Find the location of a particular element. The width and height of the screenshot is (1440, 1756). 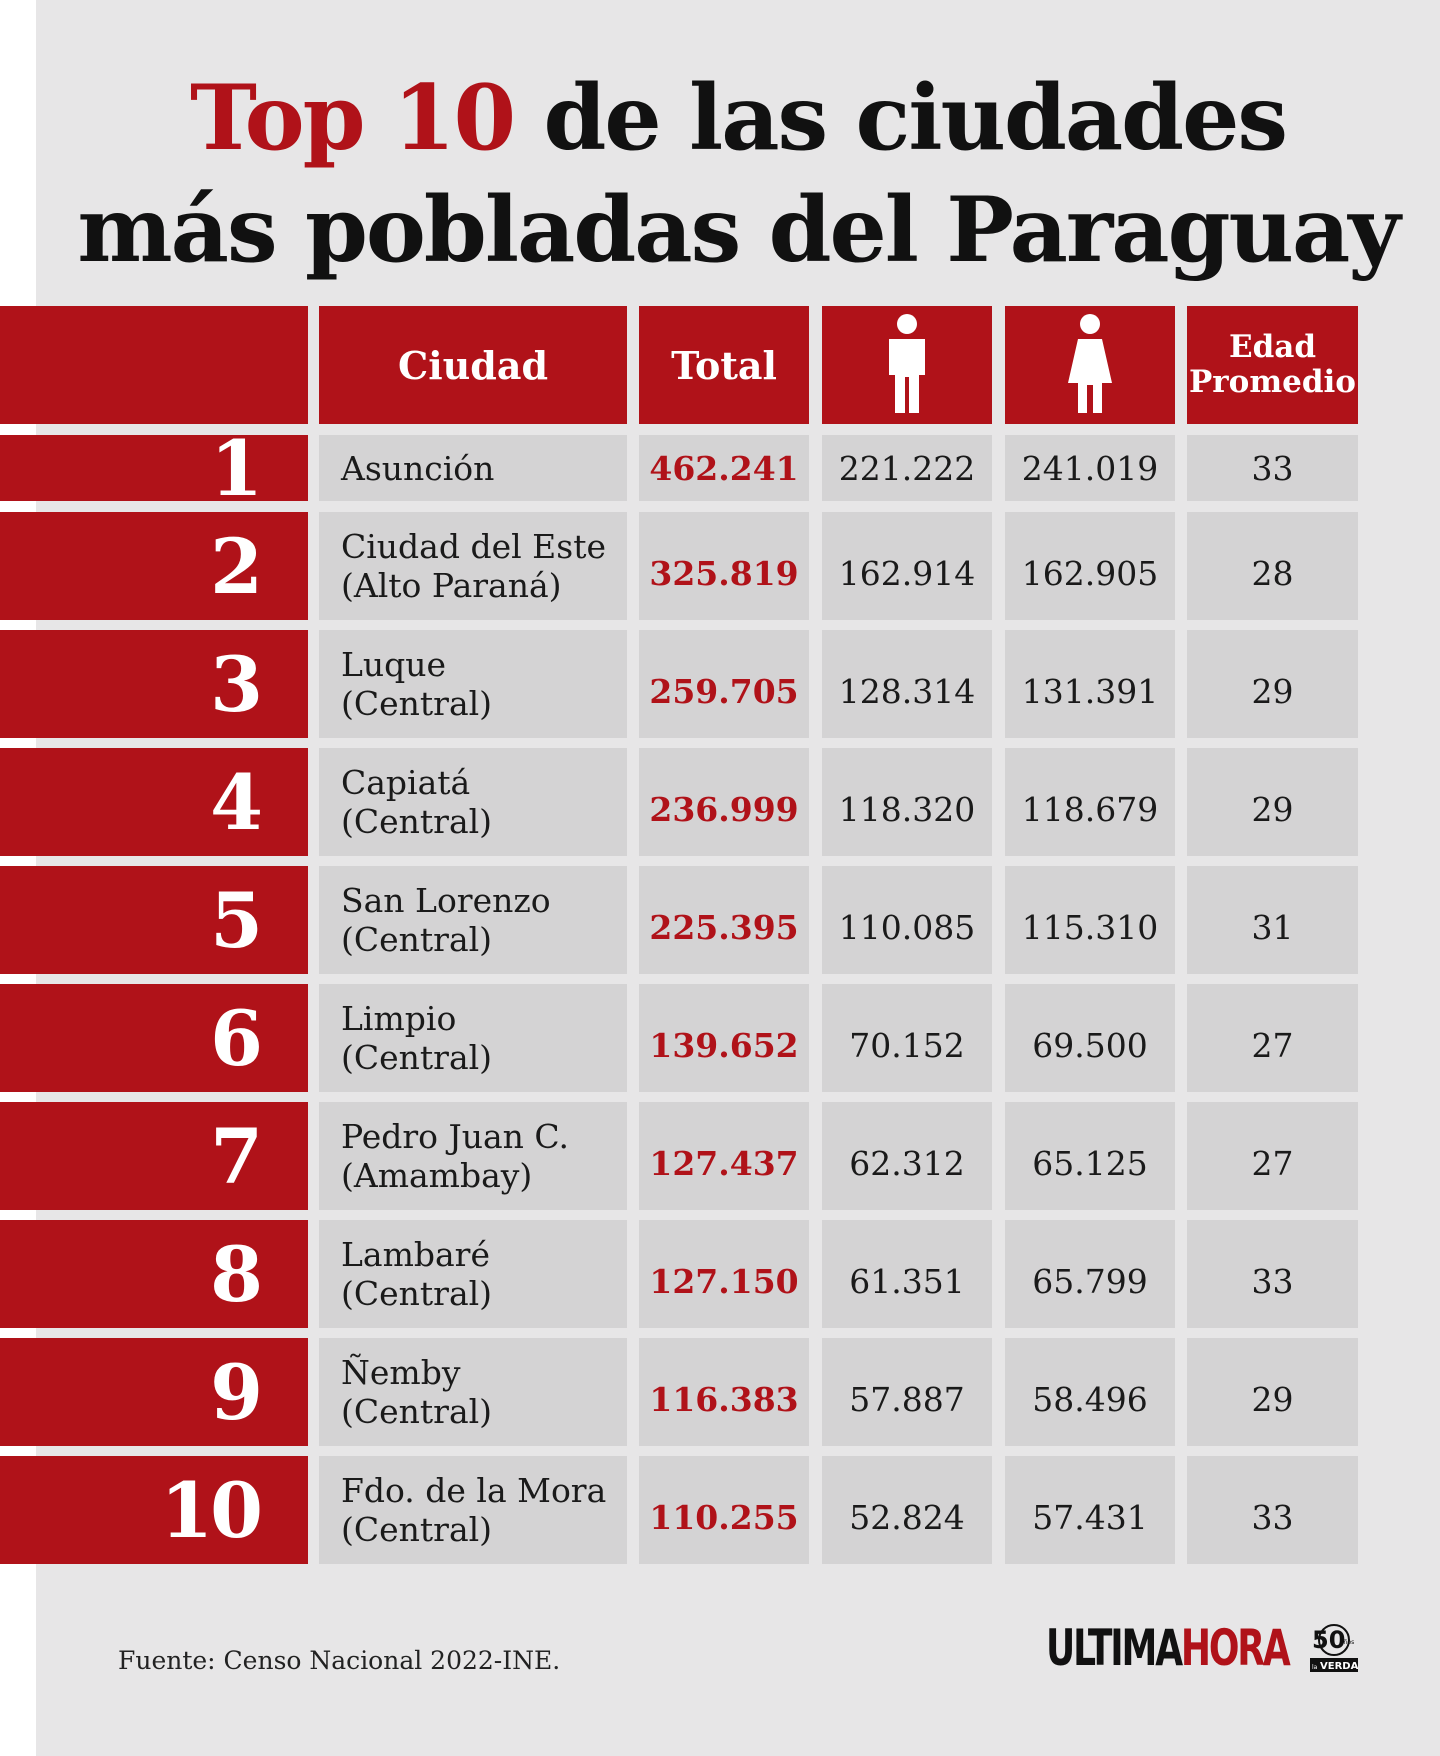

women-cell: 241.019 is located at coordinates (1090, 468).